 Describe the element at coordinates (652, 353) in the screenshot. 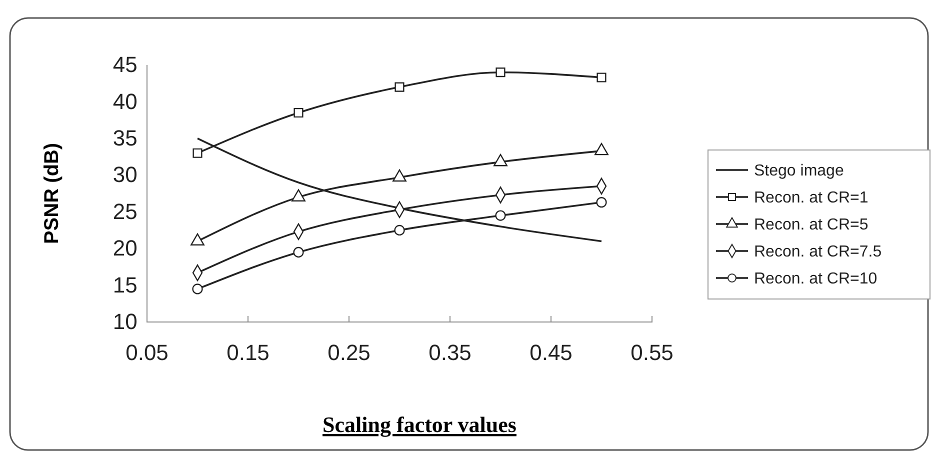

I see `x-tick-label: 0.55` at that location.